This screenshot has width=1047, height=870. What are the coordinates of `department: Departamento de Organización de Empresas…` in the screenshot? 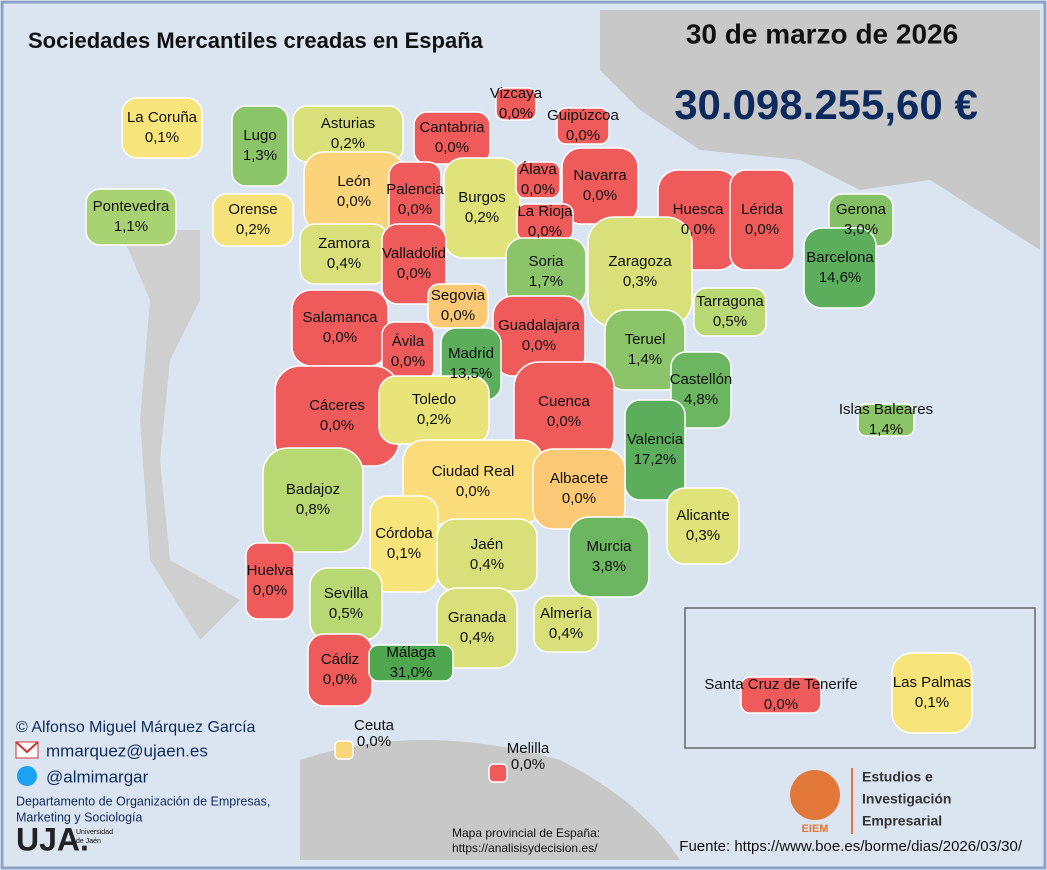 It's located at (143, 801).